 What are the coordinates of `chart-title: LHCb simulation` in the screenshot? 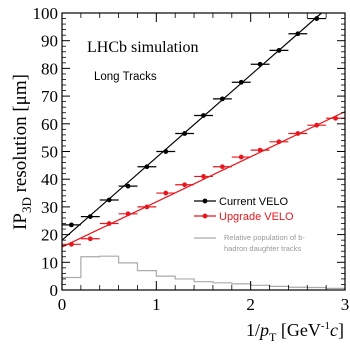 It's located at (143, 47).